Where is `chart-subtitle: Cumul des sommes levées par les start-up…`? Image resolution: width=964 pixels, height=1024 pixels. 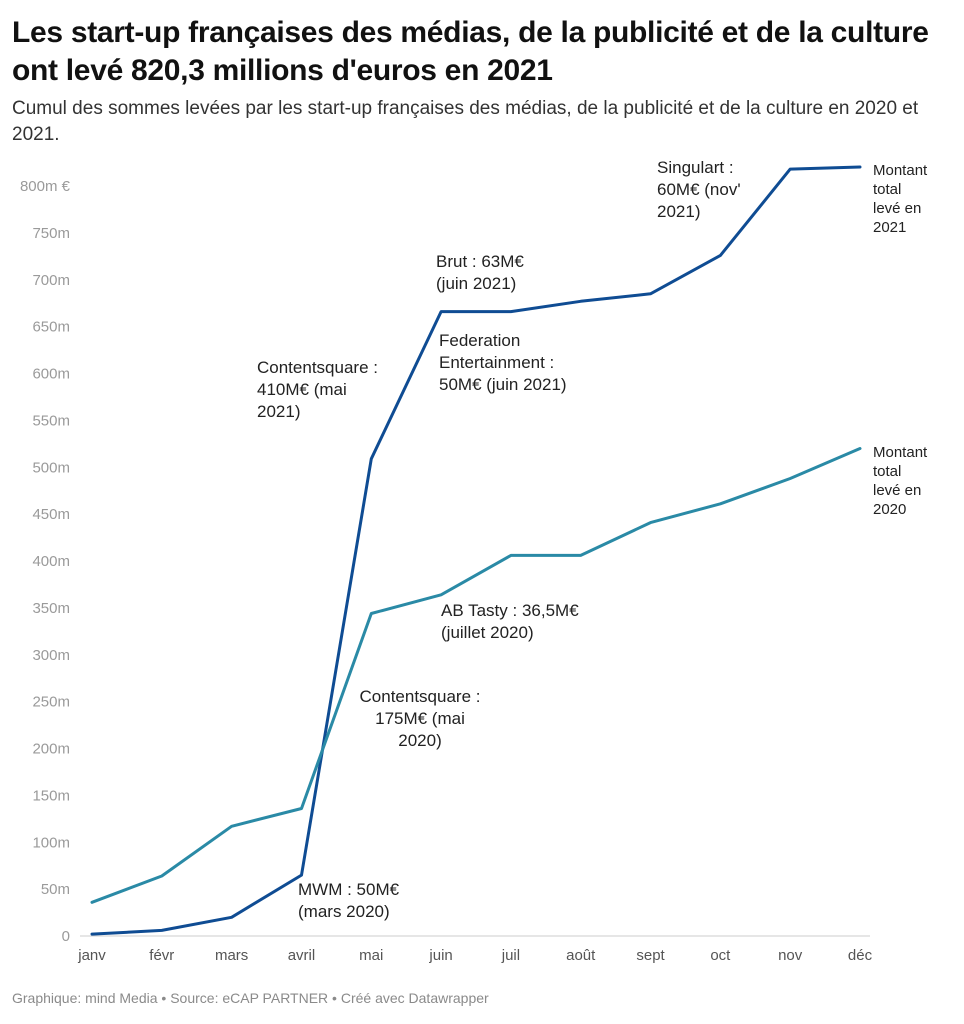 chart-subtitle: Cumul des sommes levées par les start-up… is located at coordinates (465, 121).